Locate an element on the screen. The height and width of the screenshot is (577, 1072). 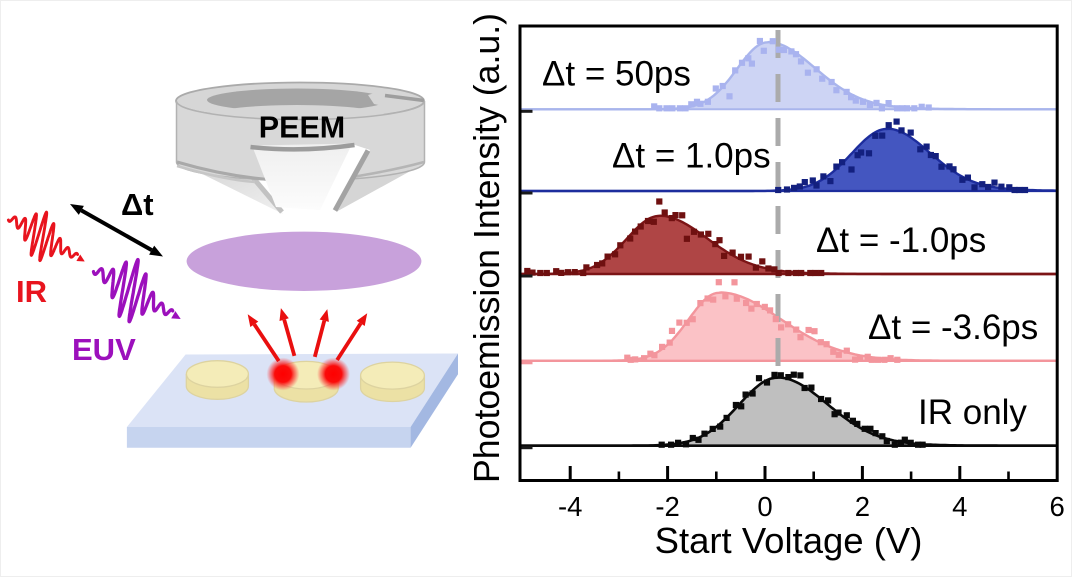
svg-text: 0 is located at coordinates (764, 506).